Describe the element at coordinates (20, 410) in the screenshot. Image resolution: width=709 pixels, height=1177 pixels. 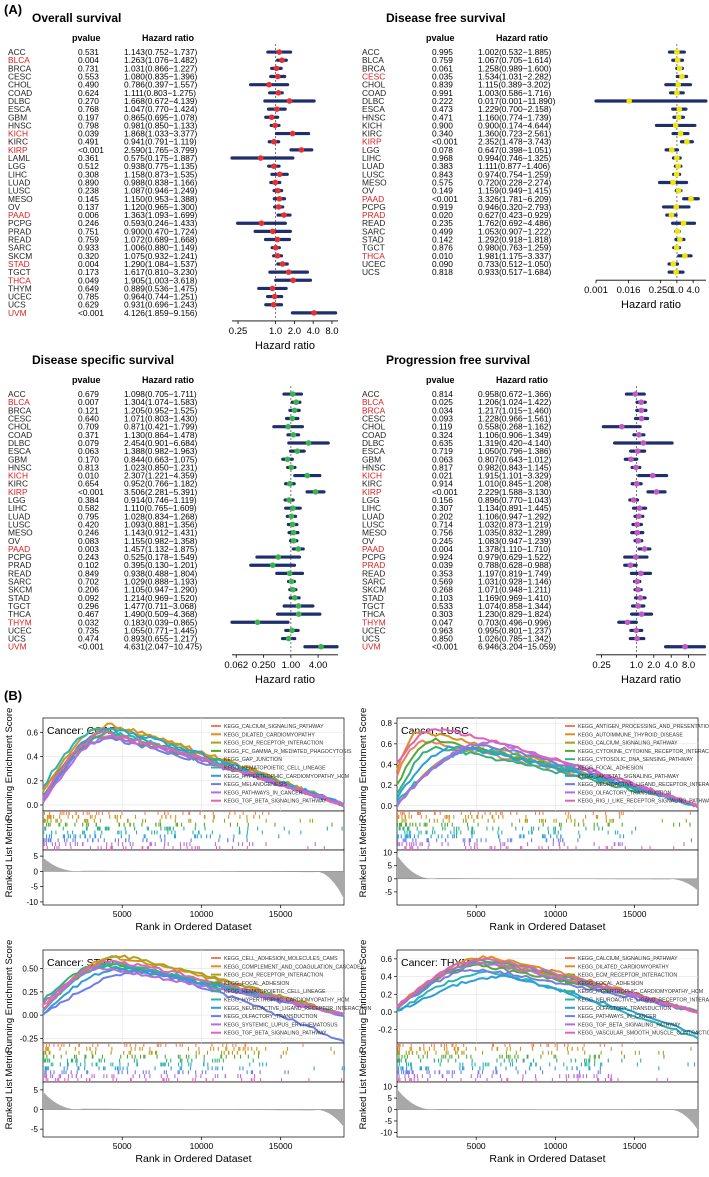
I see `cancer-label: BRCA` at that location.